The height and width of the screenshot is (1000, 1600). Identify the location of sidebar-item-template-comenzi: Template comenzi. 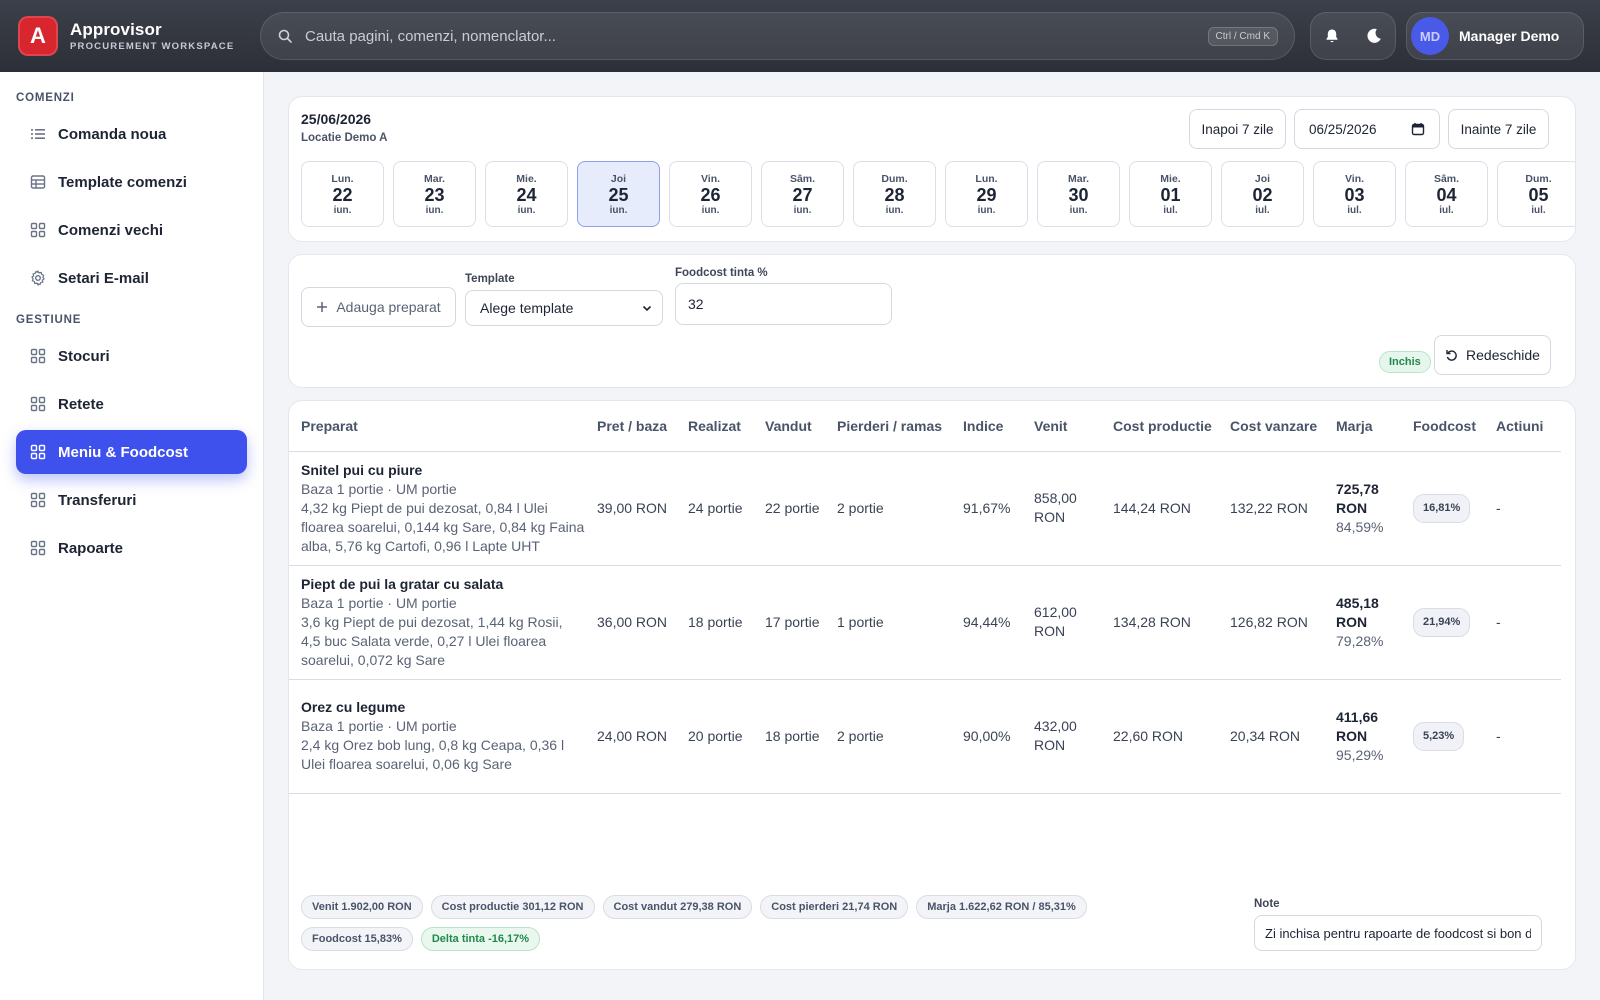
(131, 182).